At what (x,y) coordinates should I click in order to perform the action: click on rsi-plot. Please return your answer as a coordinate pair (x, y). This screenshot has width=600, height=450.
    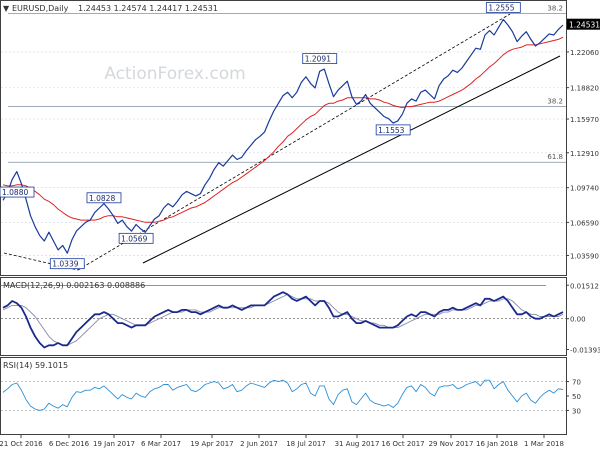
    Looking at the image, I should click on (283, 395).